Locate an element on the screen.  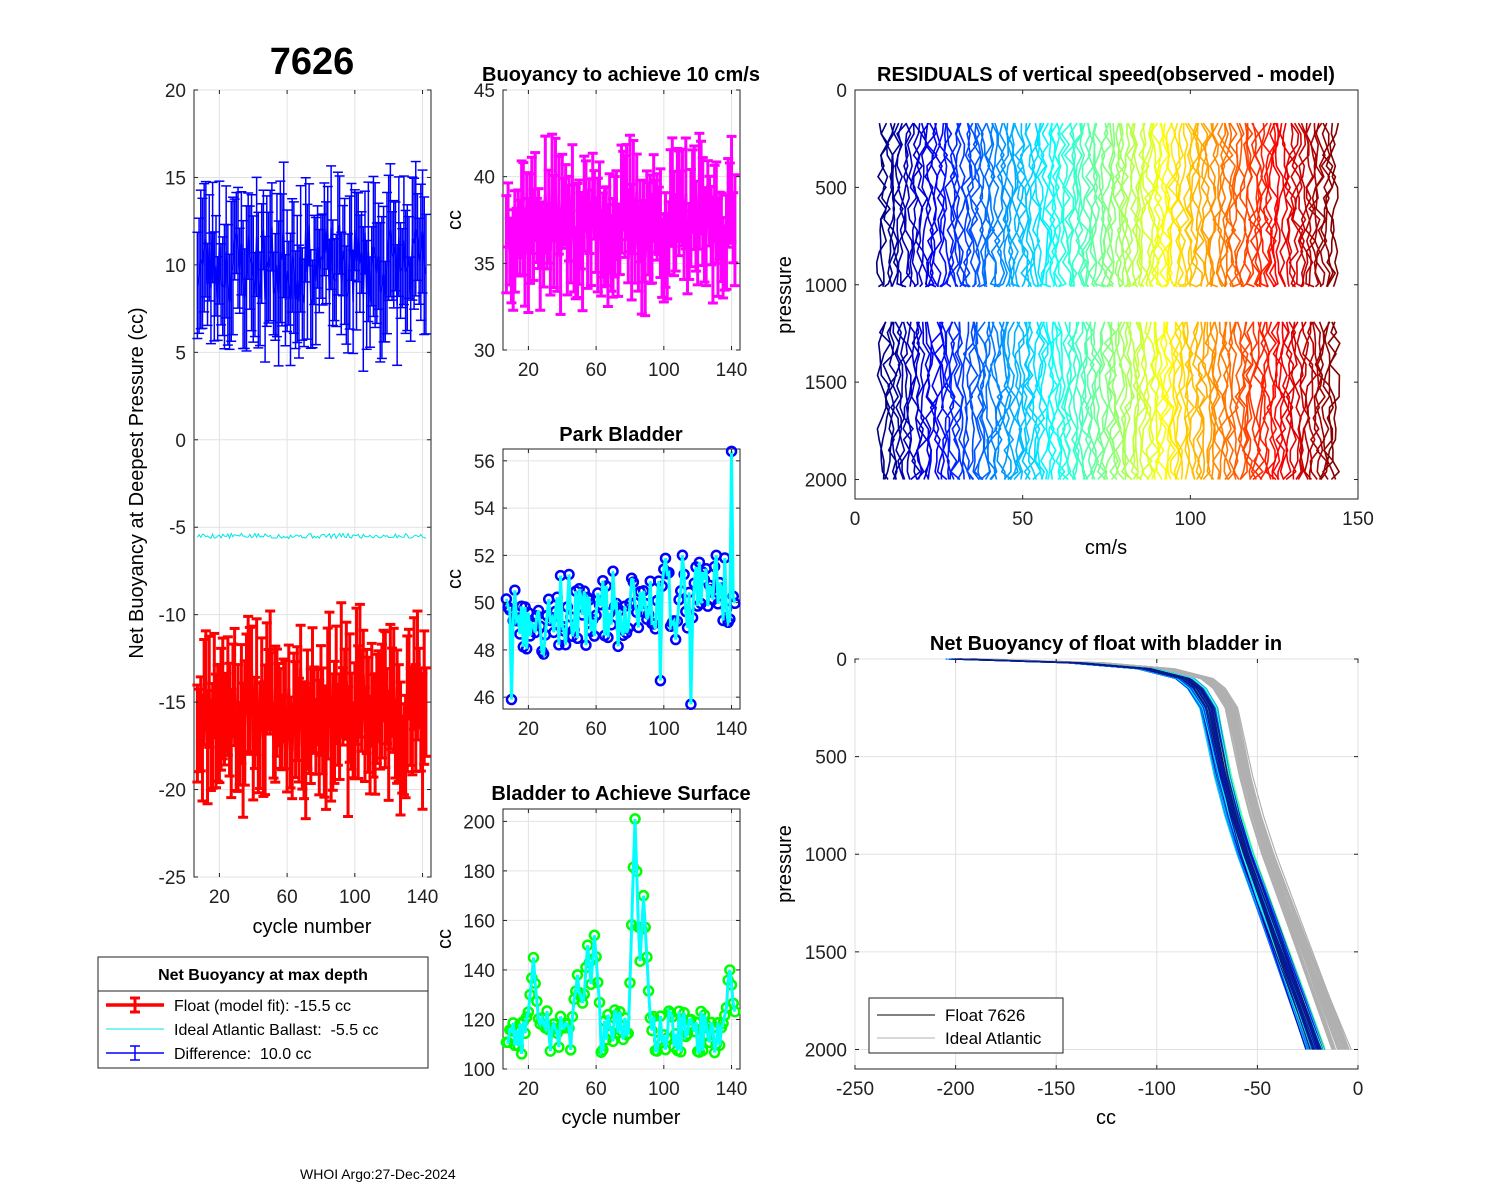
x-tick-label: -150 is located at coordinates (1056, 1089).